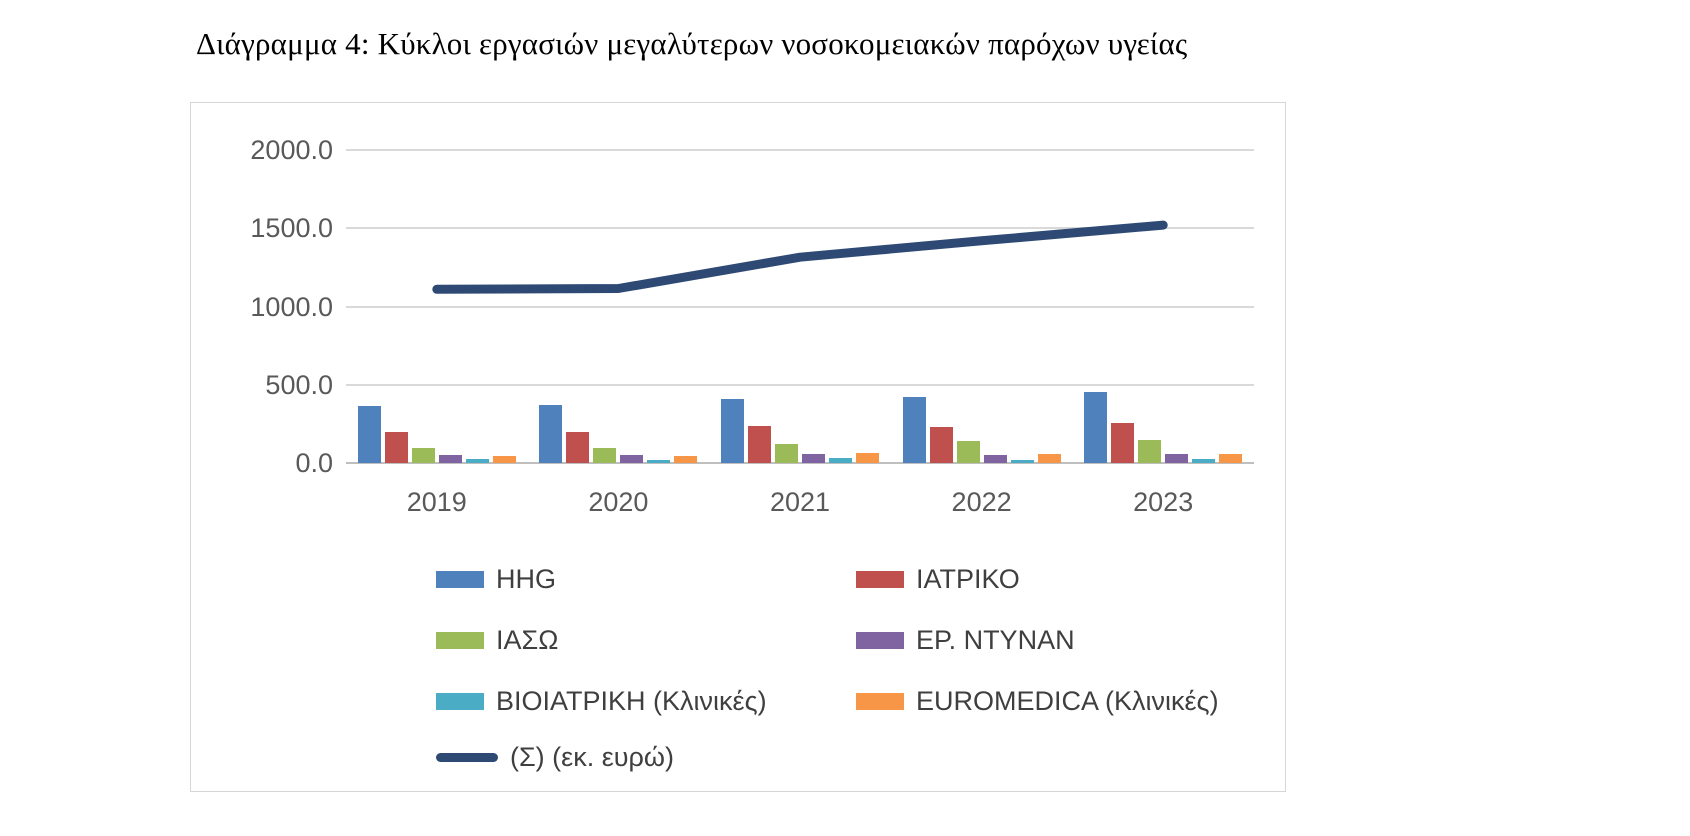  Describe the element at coordinates (981, 502) in the screenshot. I see `x-tick-label-2022: 2022` at that location.